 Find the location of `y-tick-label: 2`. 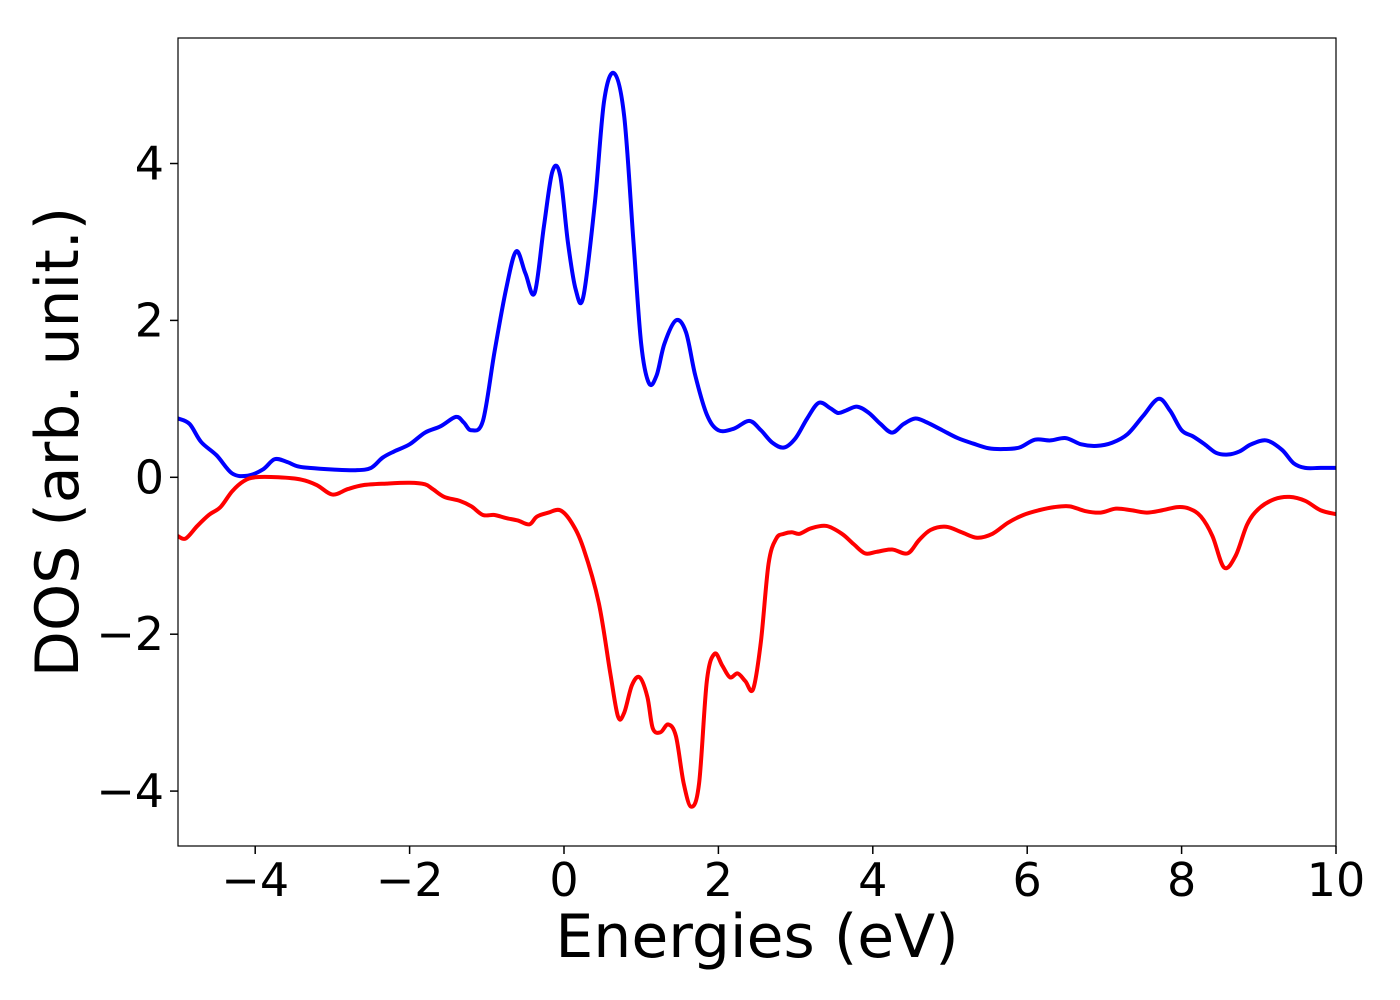

y-tick-label: 2 is located at coordinates (149, 320).